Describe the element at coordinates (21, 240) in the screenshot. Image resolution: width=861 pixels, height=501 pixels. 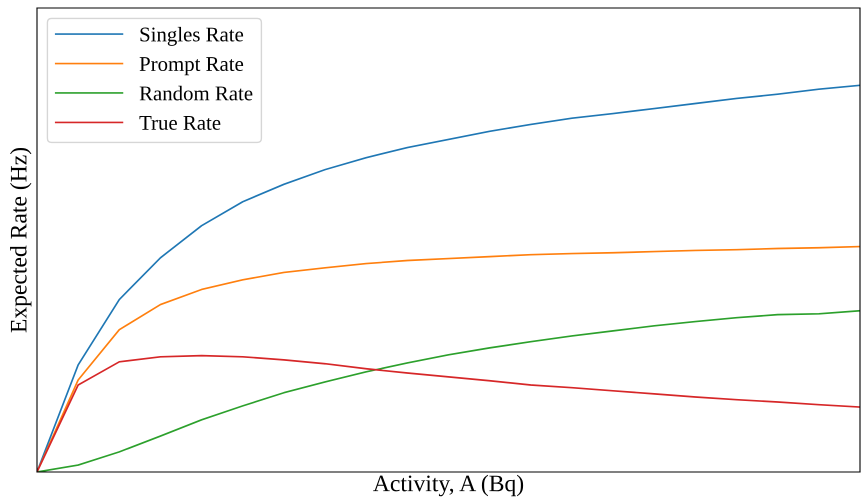
I see `y-axis-title: Expected Rate (Hz)` at that location.